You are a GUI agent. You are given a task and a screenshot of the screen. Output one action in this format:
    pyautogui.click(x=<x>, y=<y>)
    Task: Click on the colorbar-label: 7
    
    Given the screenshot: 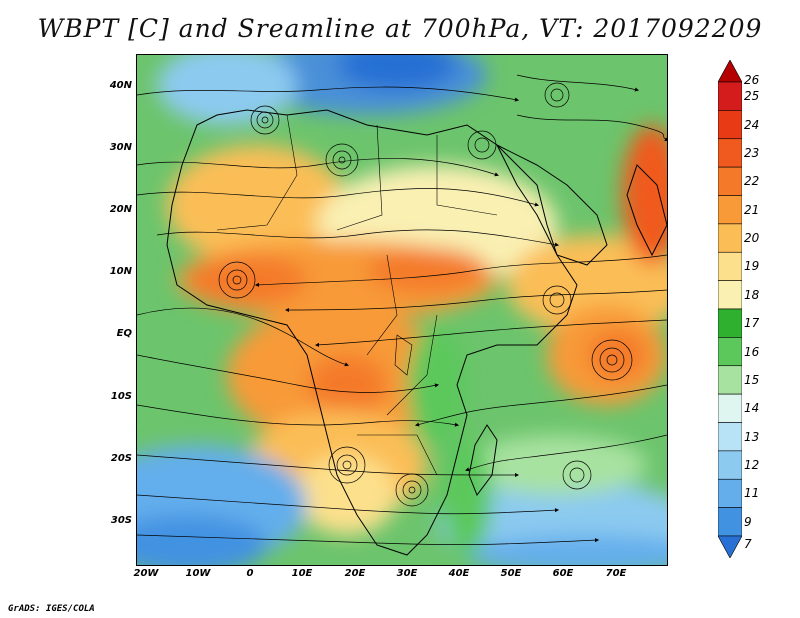 What is the action you would take?
    pyautogui.click(x=748, y=544)
    